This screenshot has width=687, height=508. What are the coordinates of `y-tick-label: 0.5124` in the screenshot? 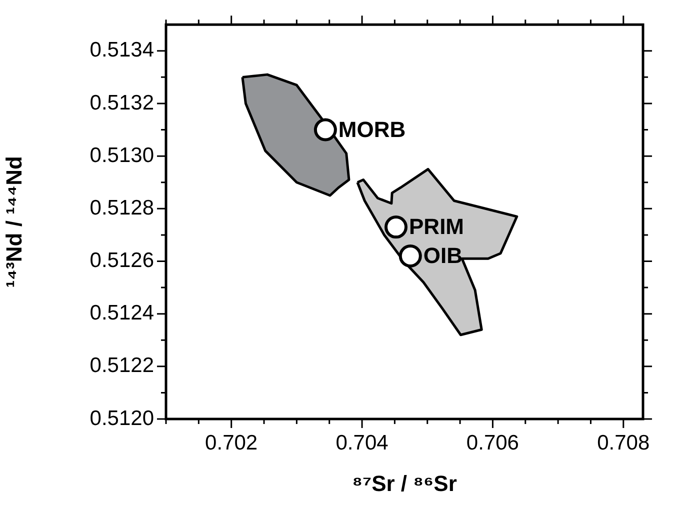 It's located at (122, 313).